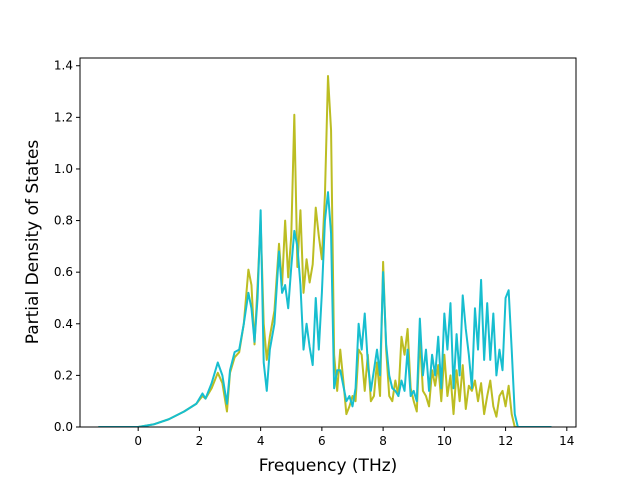 The image size is (640, 480). I want to click on y-tick-label: 0.0, so click(63, 427).